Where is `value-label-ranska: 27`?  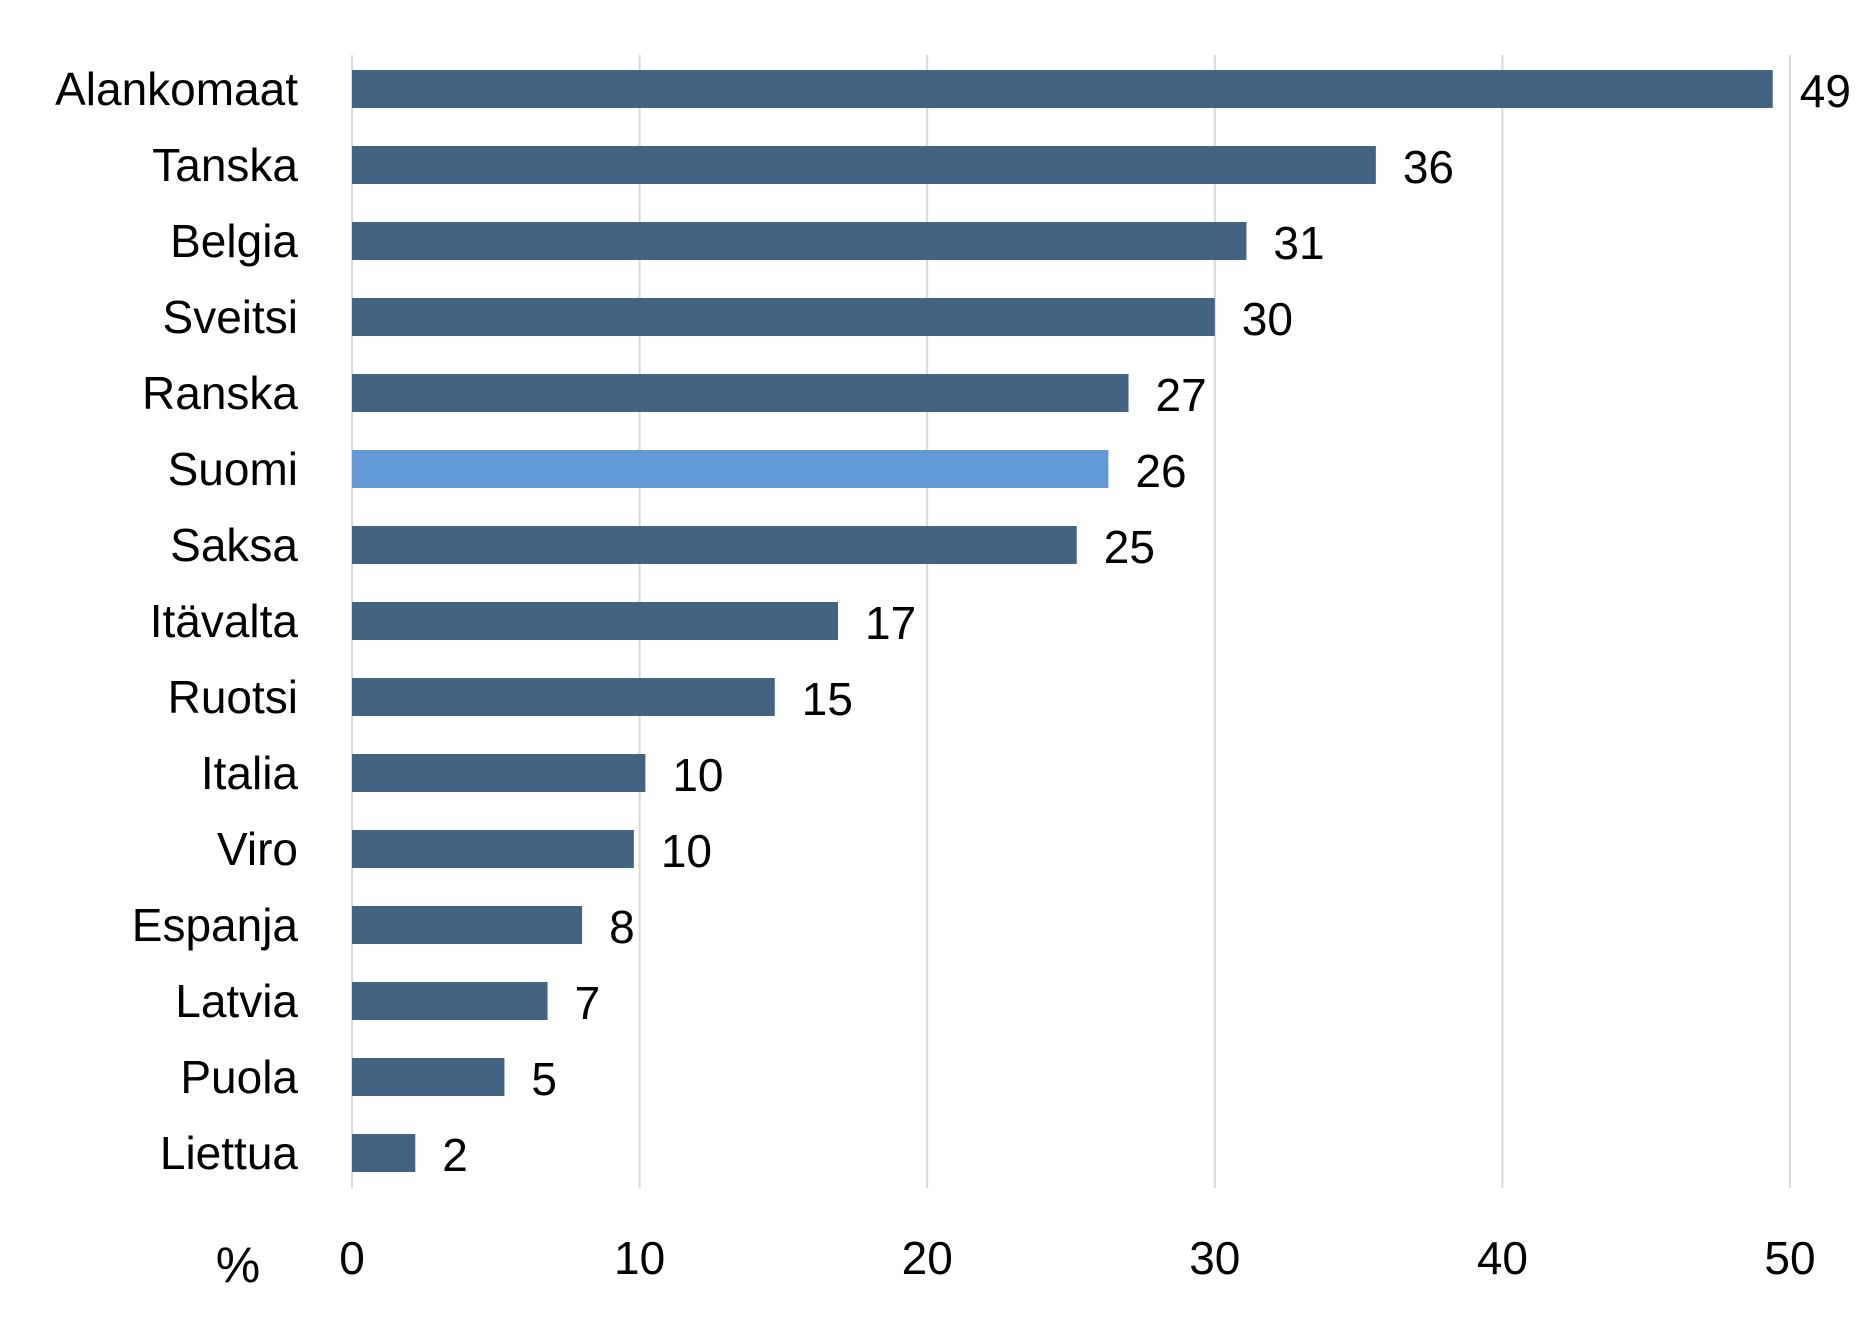
value-label-ranska: 27 is located at coordinates (1181, 395).